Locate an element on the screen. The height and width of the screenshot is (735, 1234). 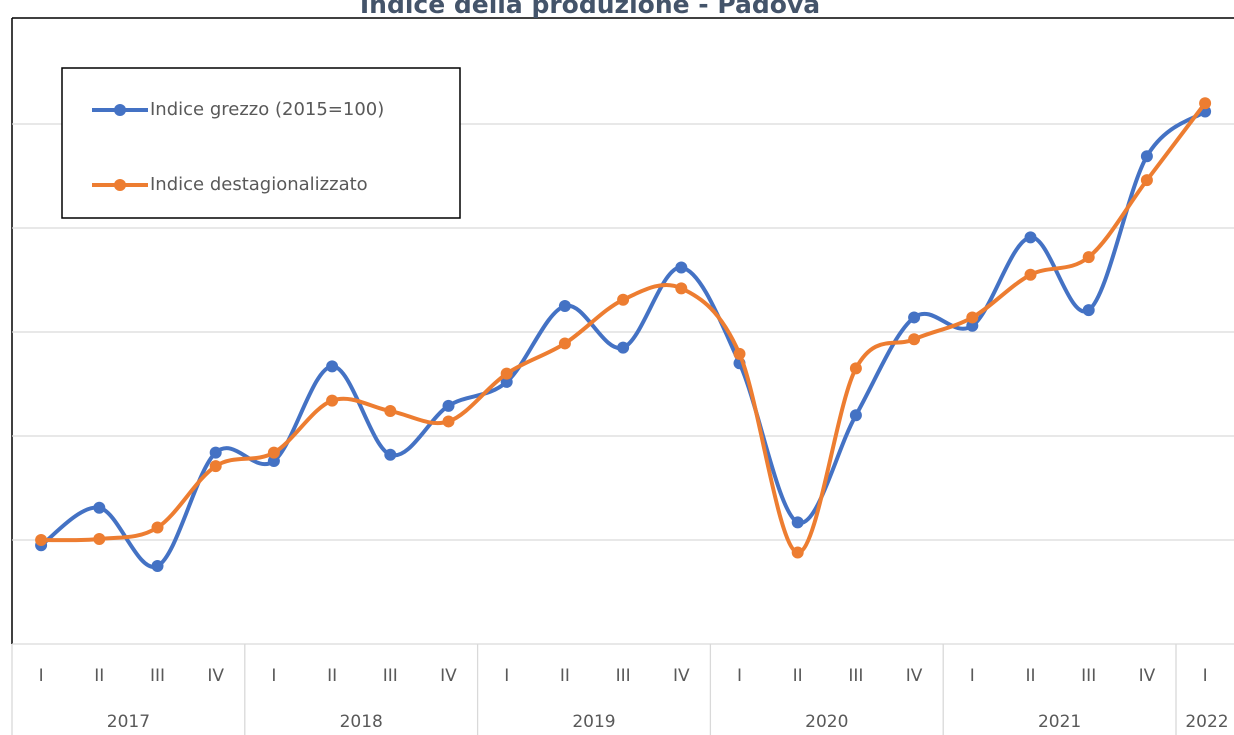
x-group-label: 2018 is located at coordinates (361, 722).